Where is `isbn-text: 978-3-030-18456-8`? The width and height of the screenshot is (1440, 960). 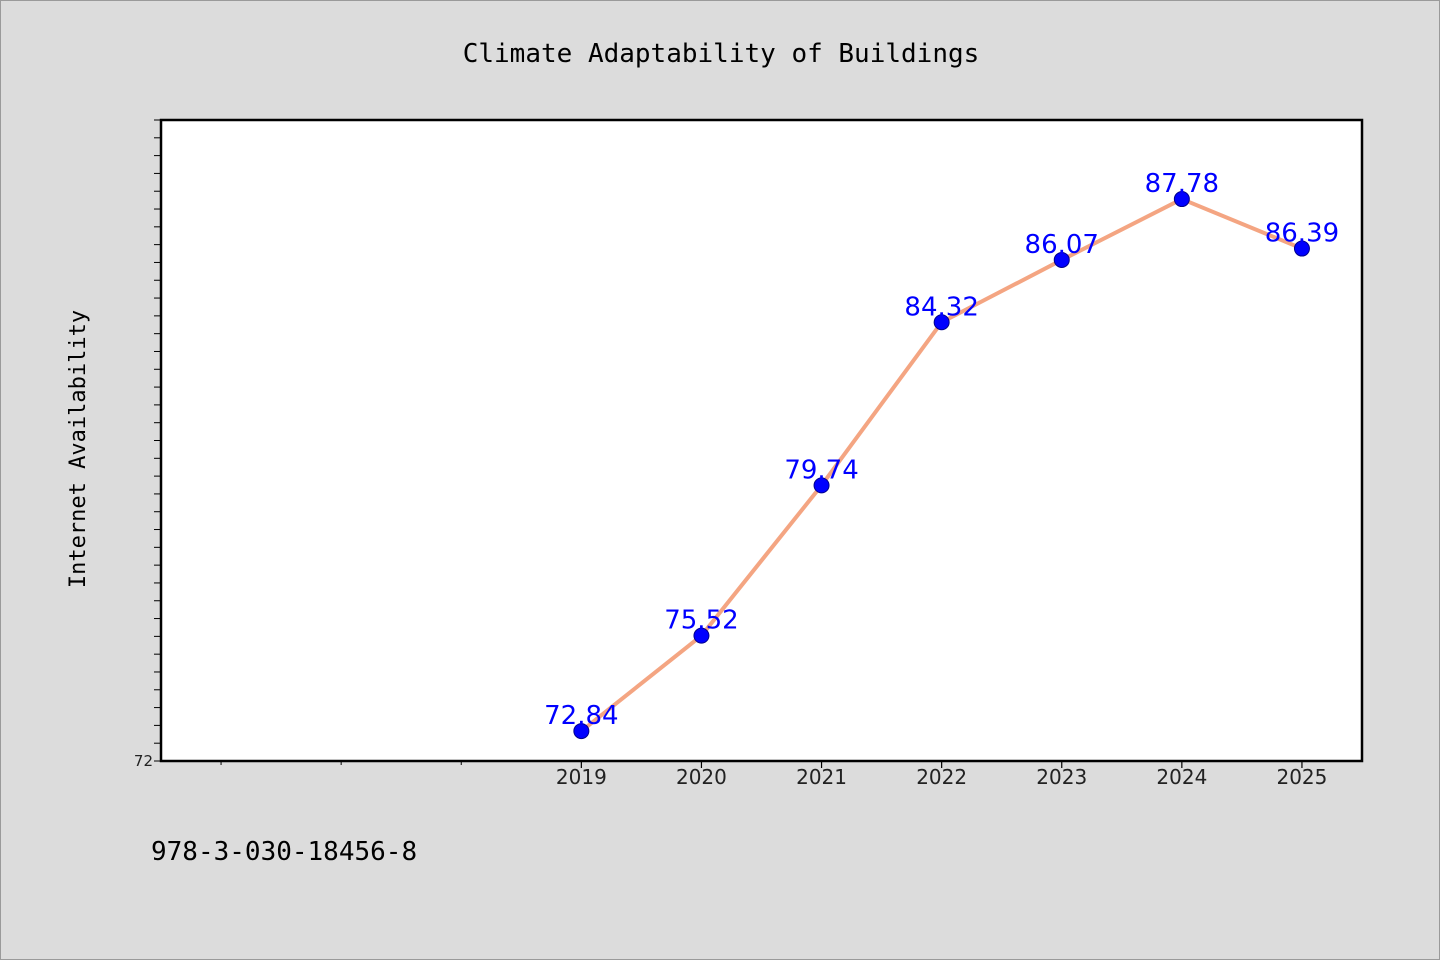
isbn-text: 978-3-030-18456-8 is located at coordinates (284, 852).